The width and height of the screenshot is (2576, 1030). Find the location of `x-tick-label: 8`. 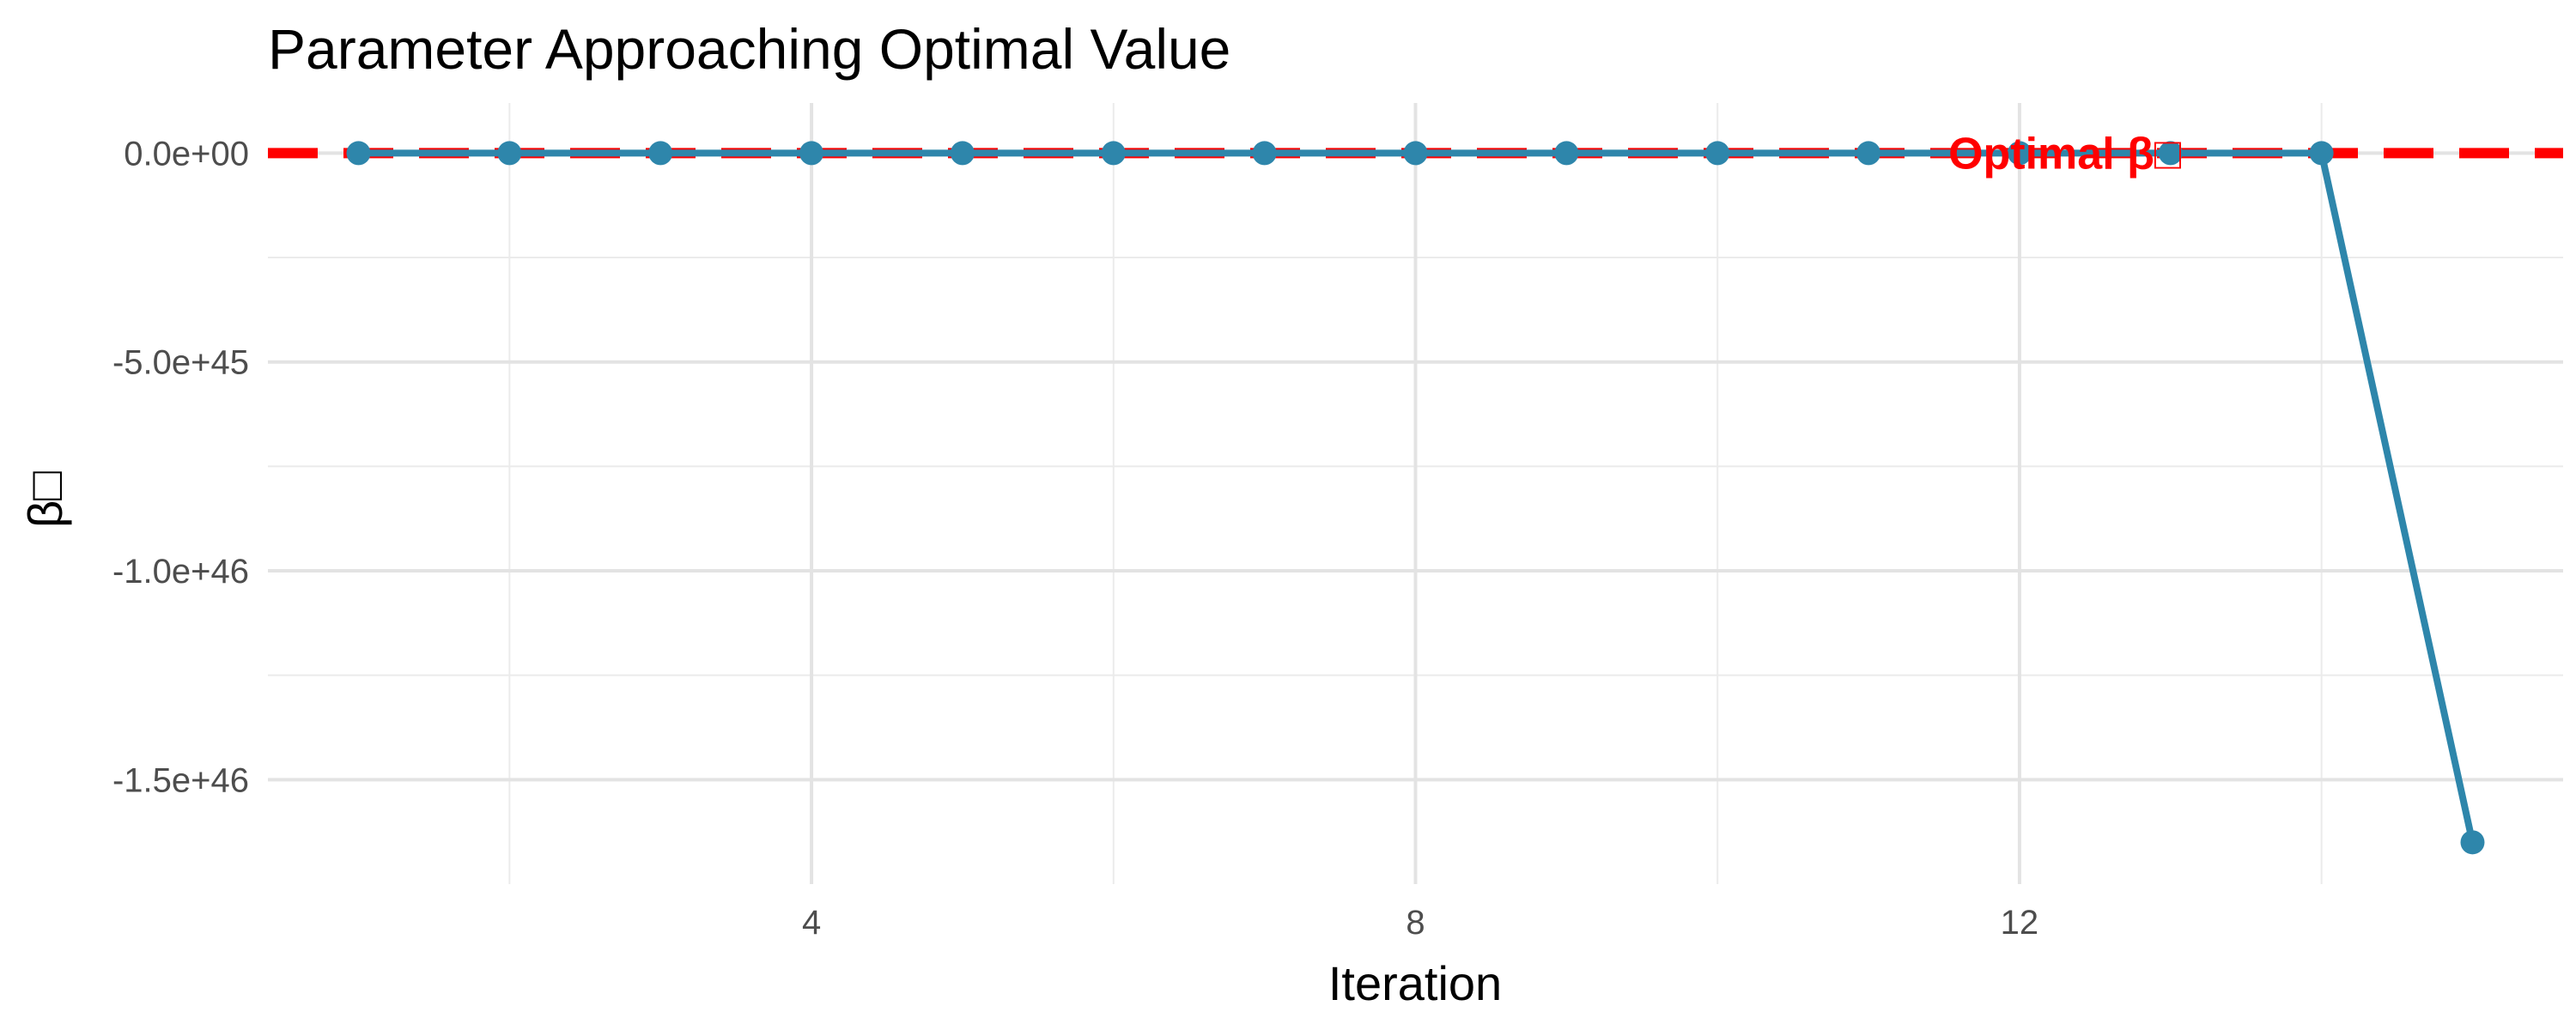

x-tick-label: 8 is located at coordinates (1415, 923).